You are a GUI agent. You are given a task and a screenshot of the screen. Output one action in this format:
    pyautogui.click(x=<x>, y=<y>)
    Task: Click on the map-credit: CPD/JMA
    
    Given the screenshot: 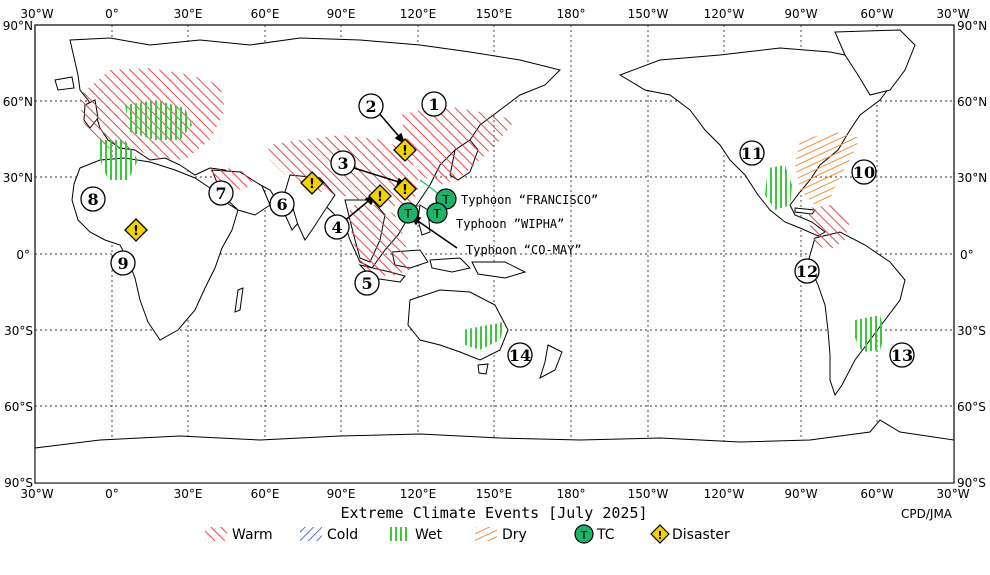 What is the action you would take?
    pyautogui.click(x=927, y=514)
    